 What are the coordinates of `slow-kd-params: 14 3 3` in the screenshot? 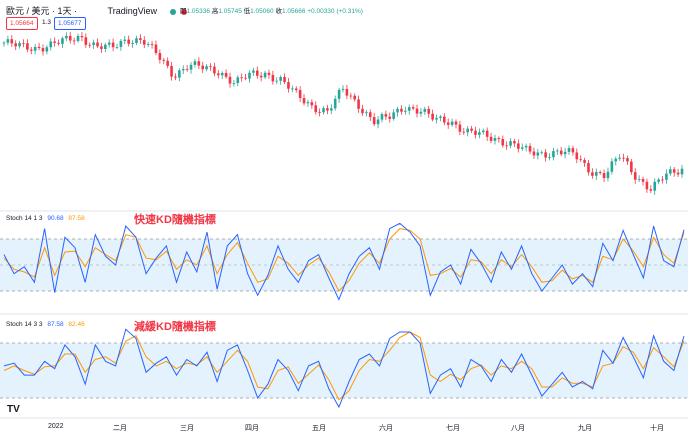 It's located at (33, 324).